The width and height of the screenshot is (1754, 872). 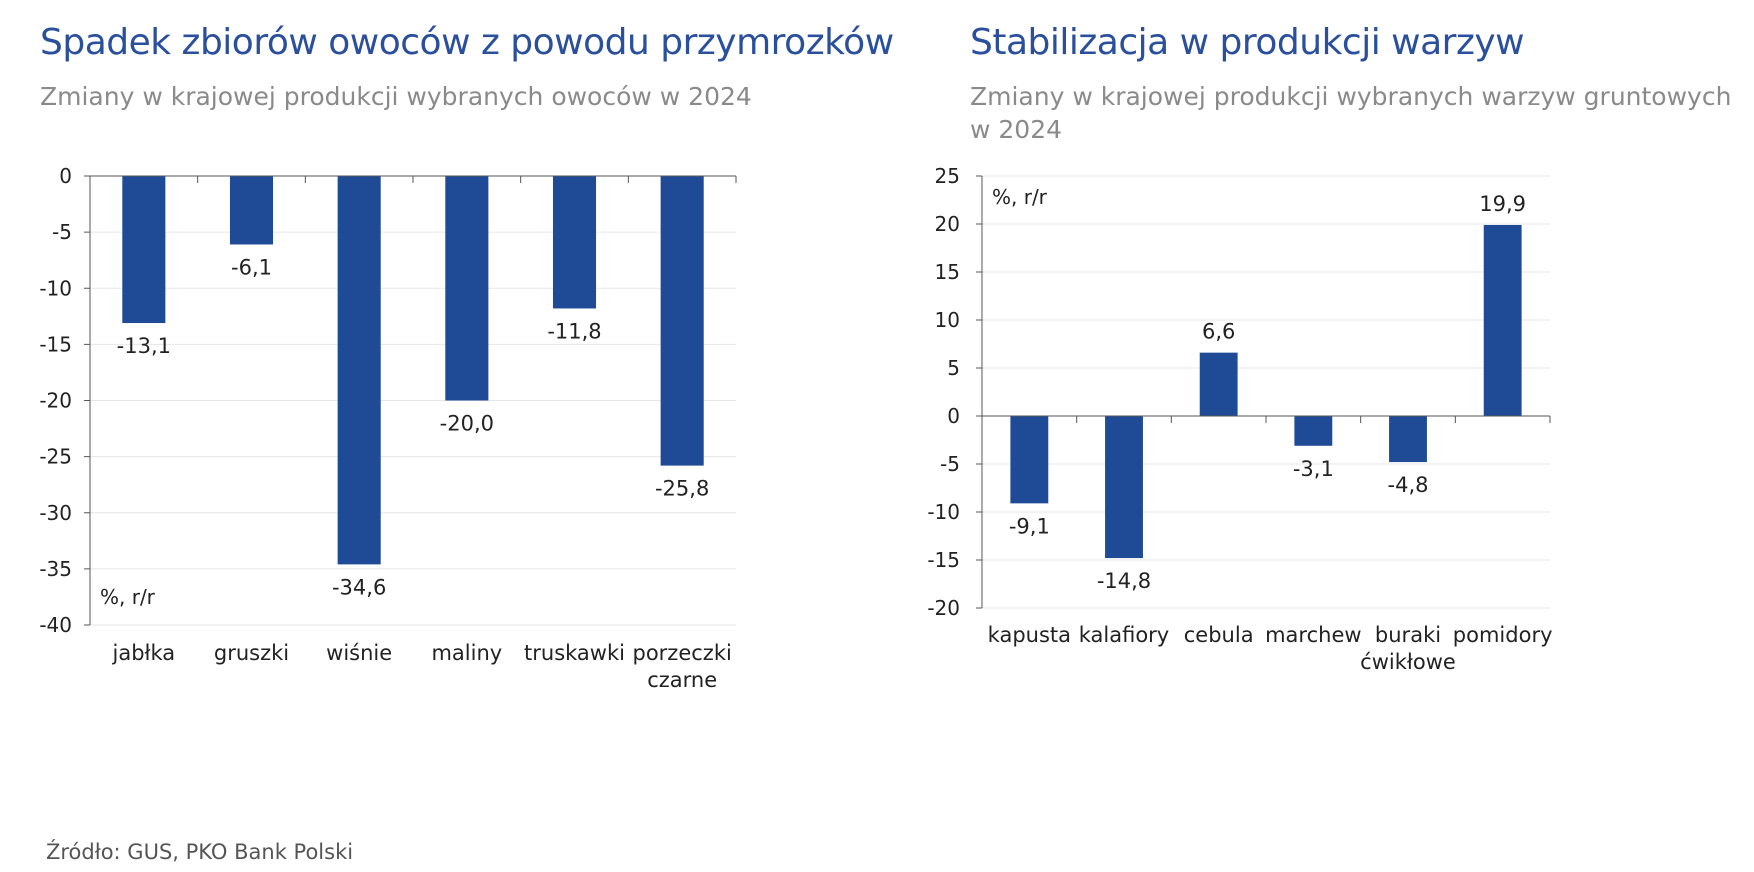 What do you see at coordinates (682, 653) in the screenshot?
I see `category-label: porzeczki` at bounding box center [682, 653].